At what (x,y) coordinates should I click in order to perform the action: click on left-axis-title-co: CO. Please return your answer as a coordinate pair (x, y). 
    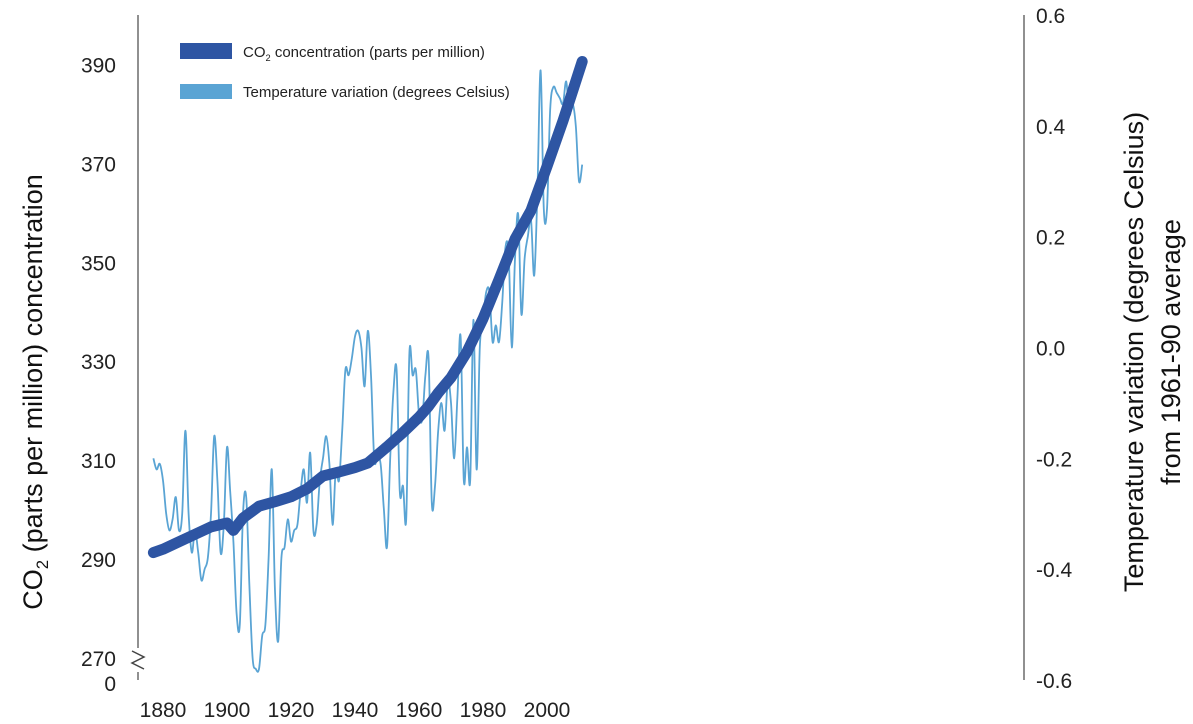
    Looking at the image, I should click on (33, 589).